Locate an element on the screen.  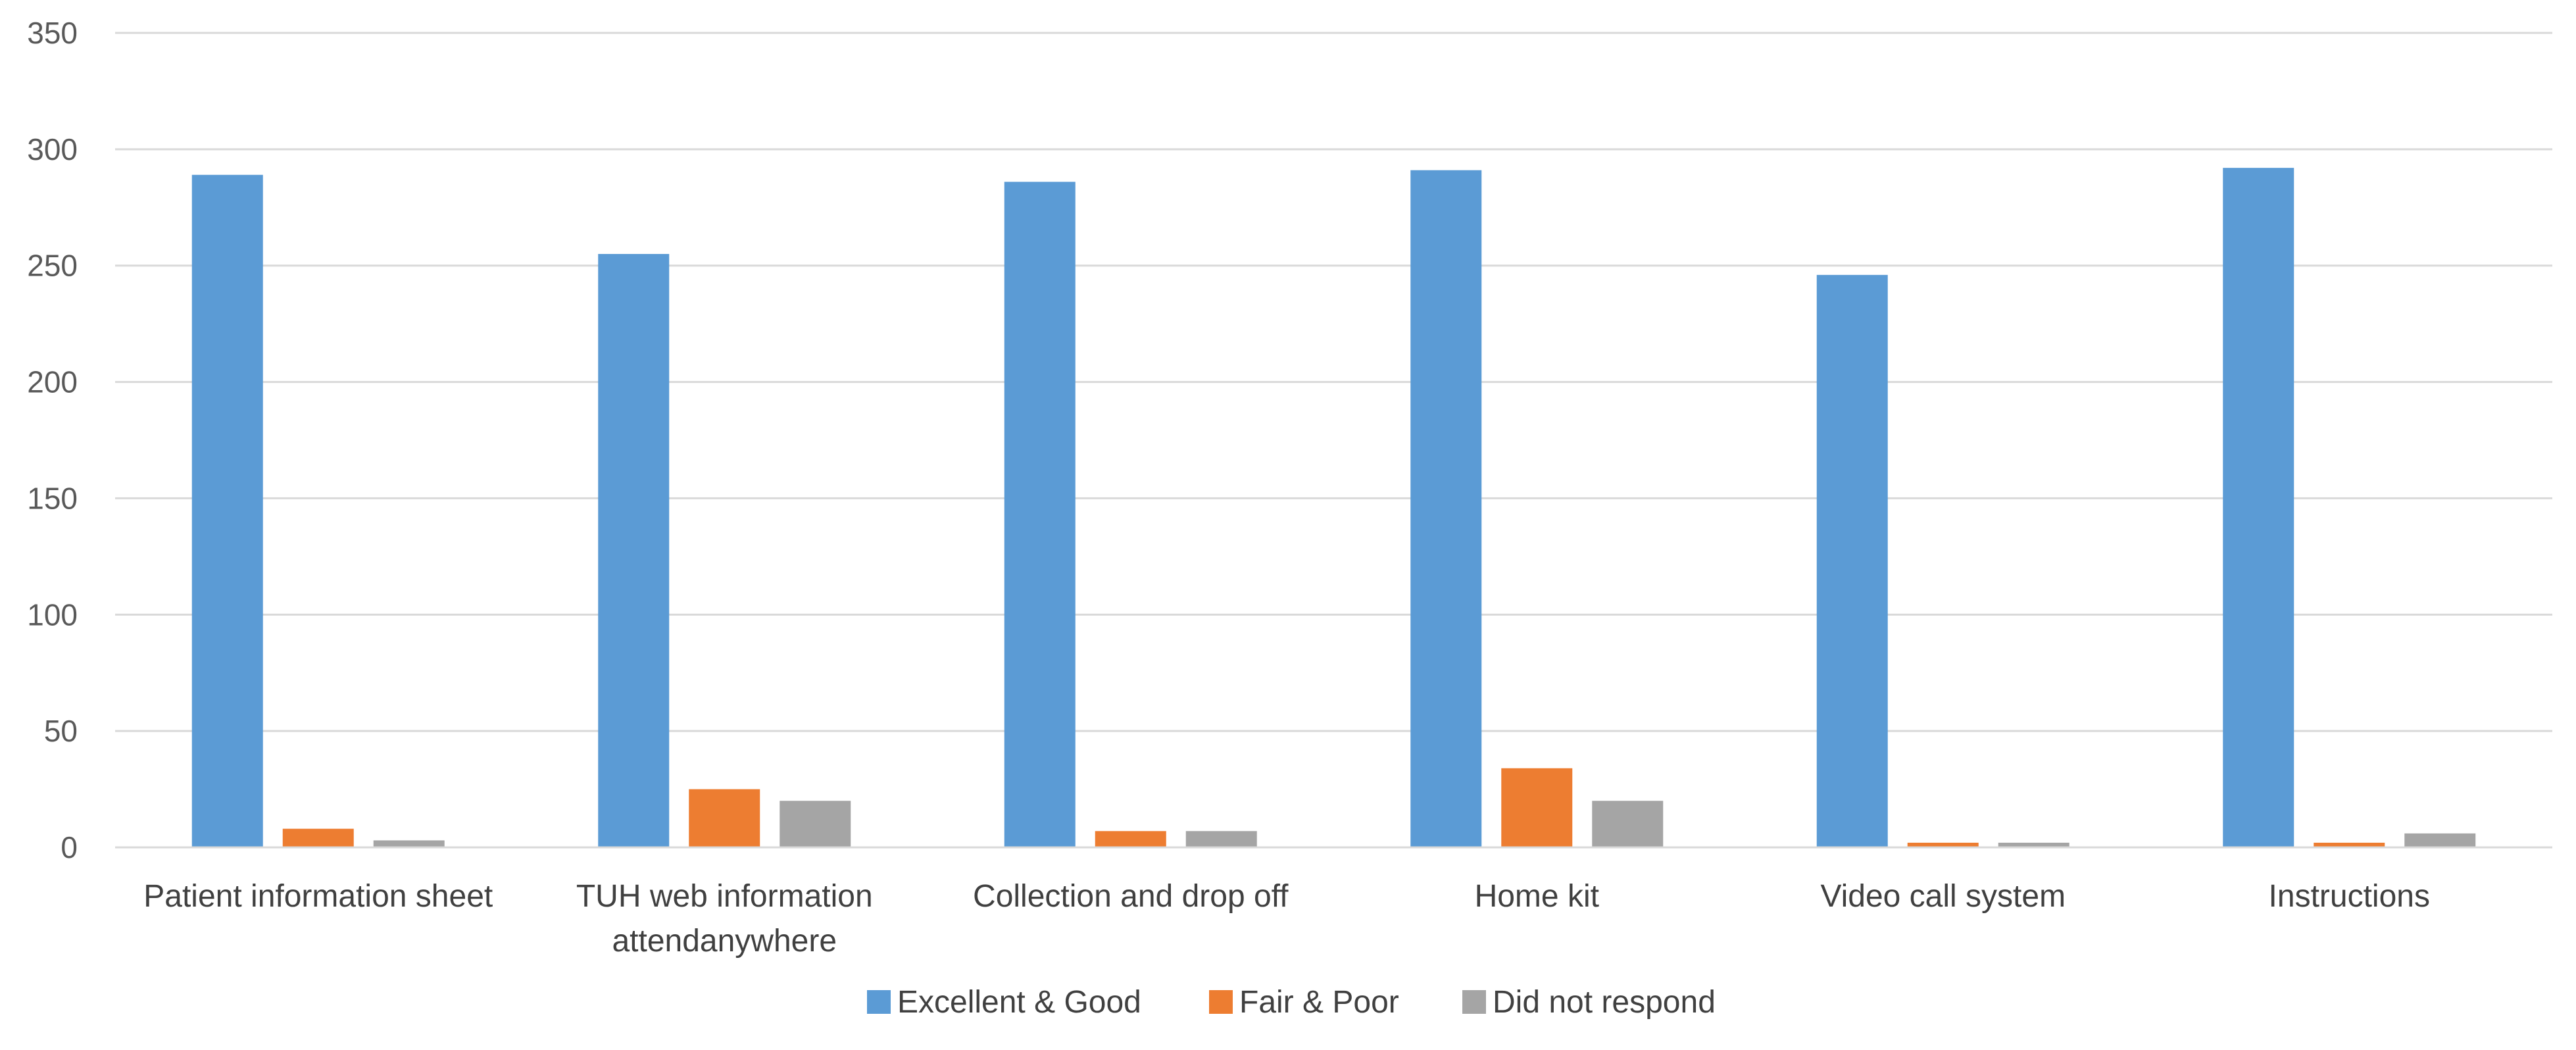
x-category-label: attendanywhere is located at coordinates (724, 941).